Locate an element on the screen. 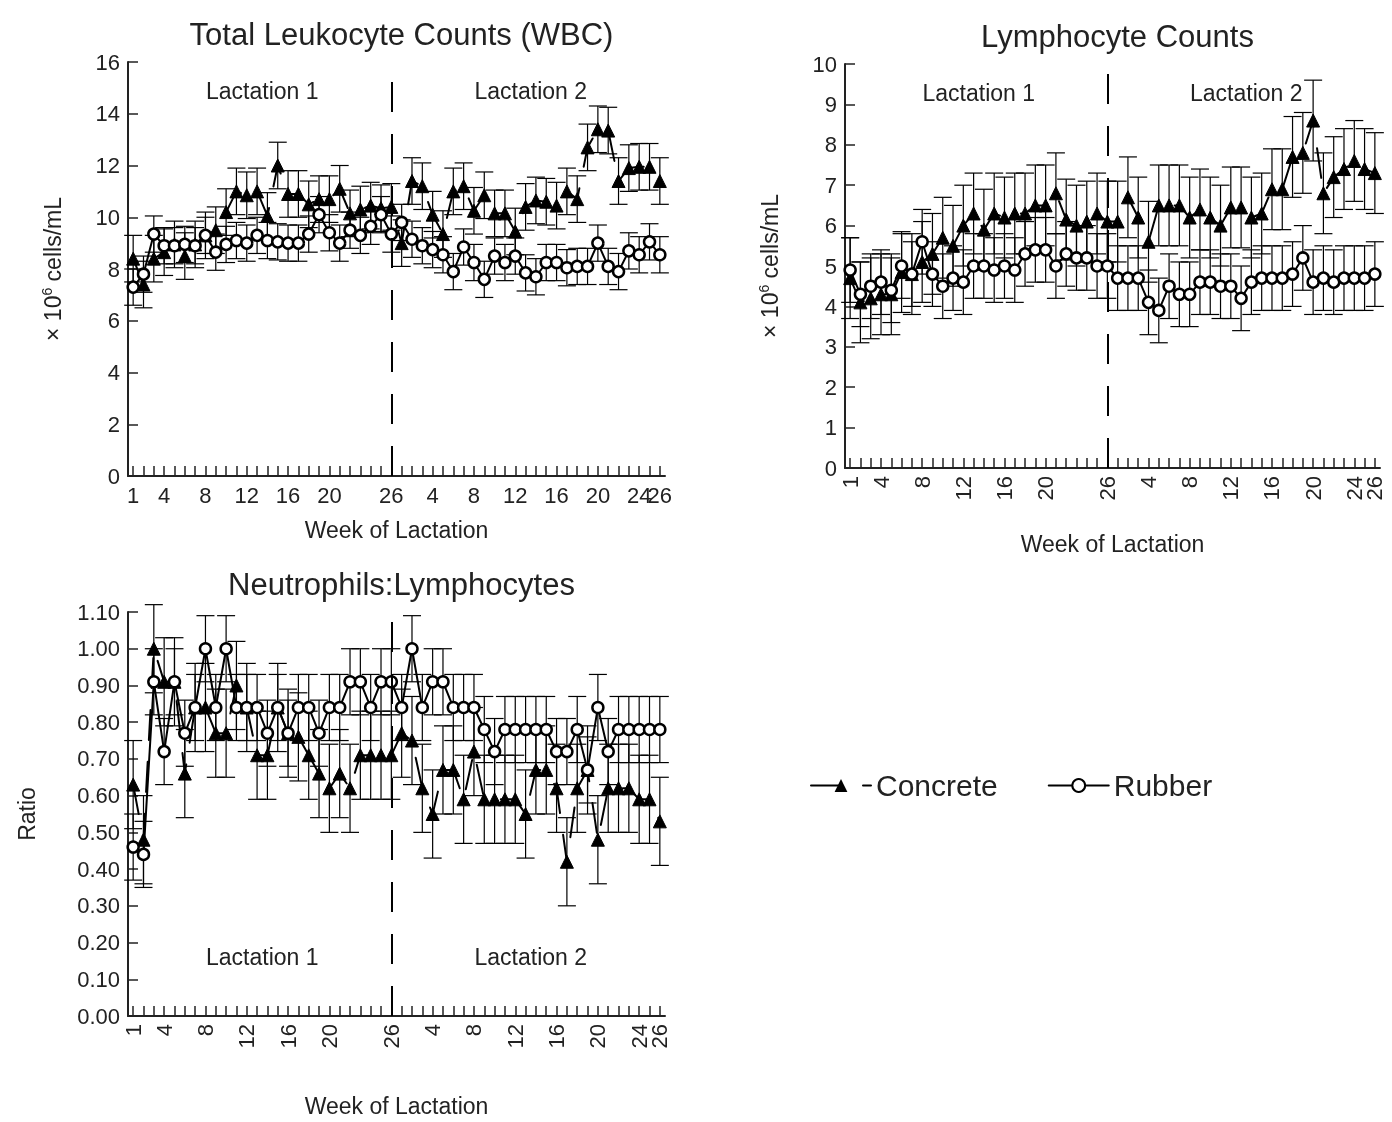 The height and width of the screenshot is (1122, 1392). y-tick-label: 6 is located at coordinates (830, 226).